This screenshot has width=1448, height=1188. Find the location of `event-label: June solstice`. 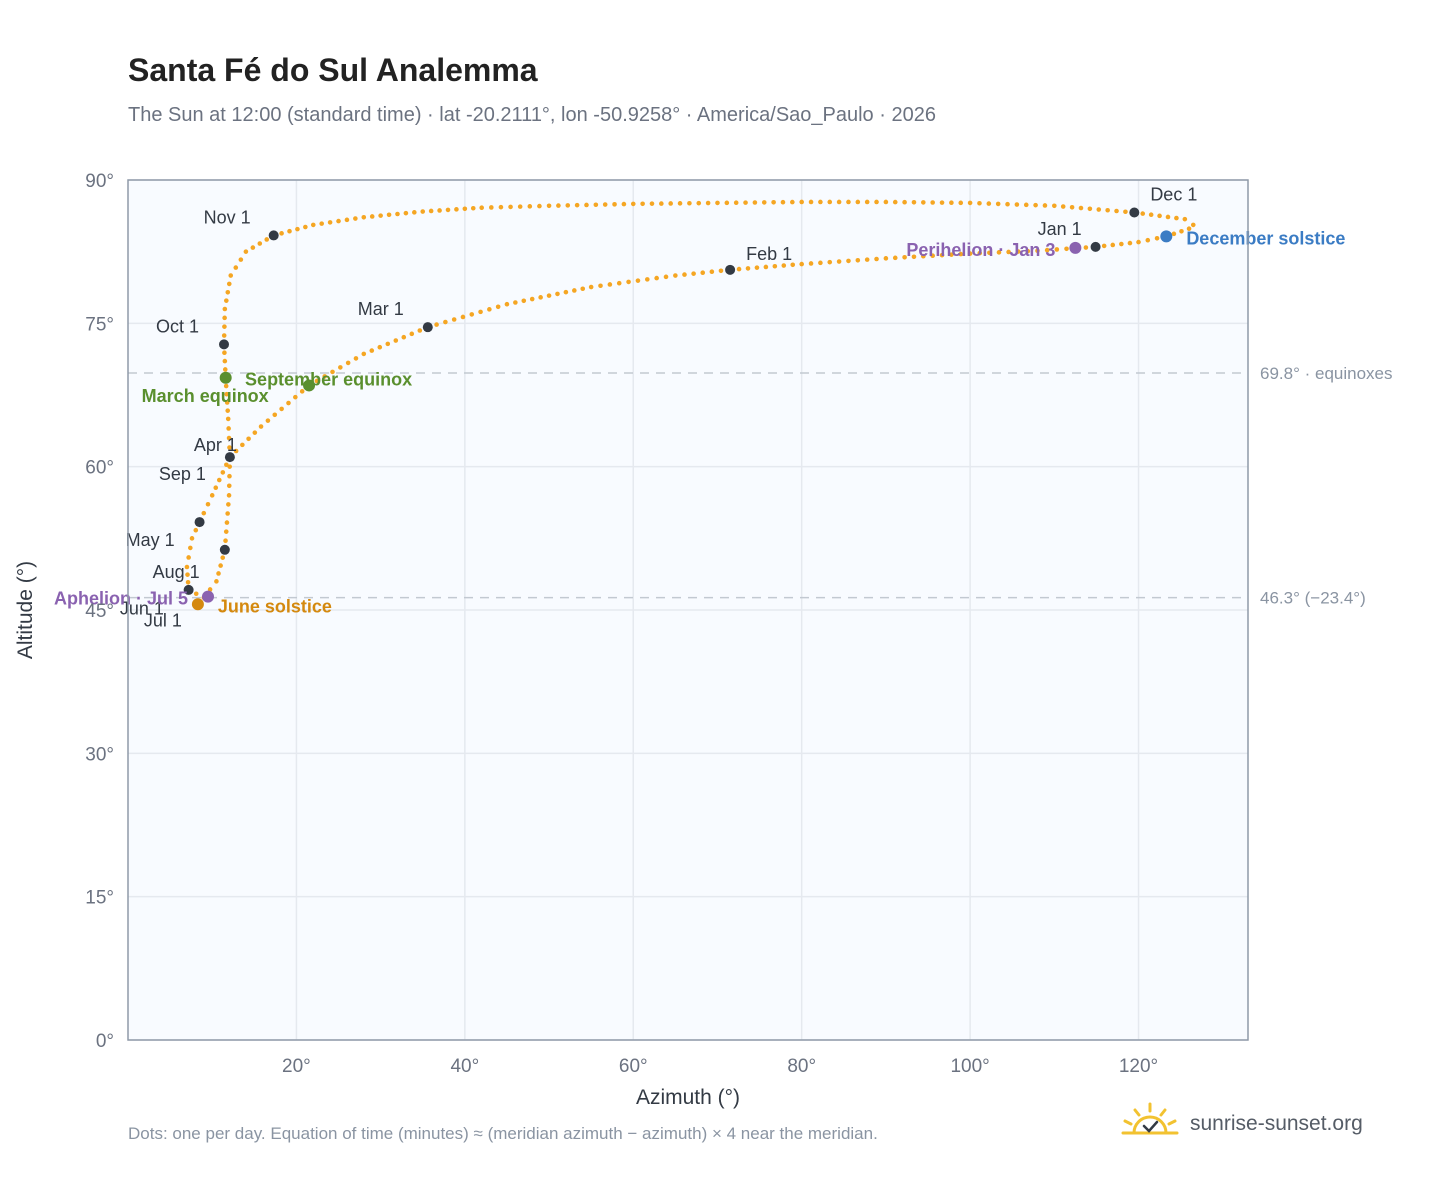

event-label: June solstice is located at coordinates (275, 606).